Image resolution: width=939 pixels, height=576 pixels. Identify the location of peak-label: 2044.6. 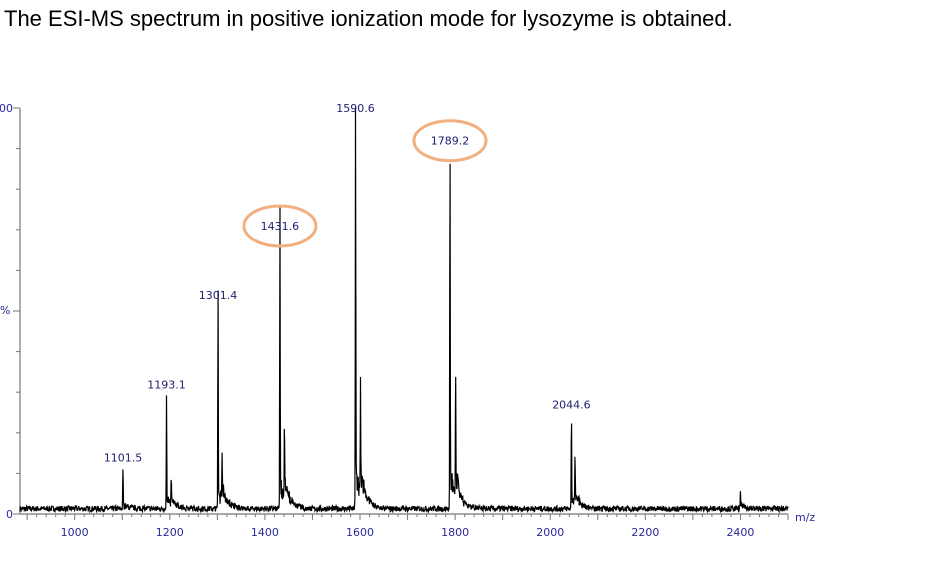
(571, 405).